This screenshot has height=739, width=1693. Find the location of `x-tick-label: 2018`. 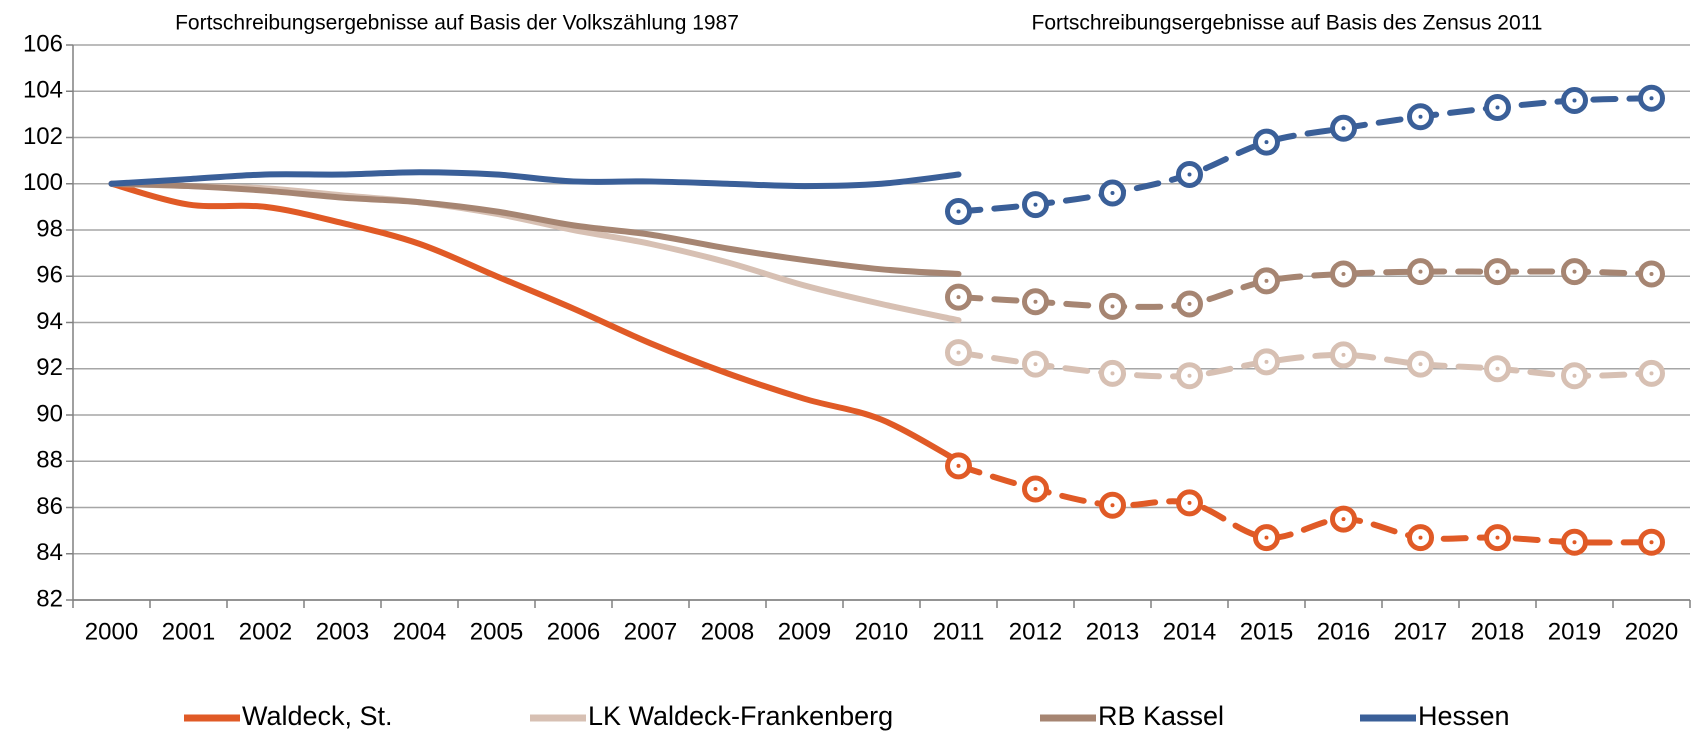

x-tick-label: 2018 is located at coordinates (1497, 631).